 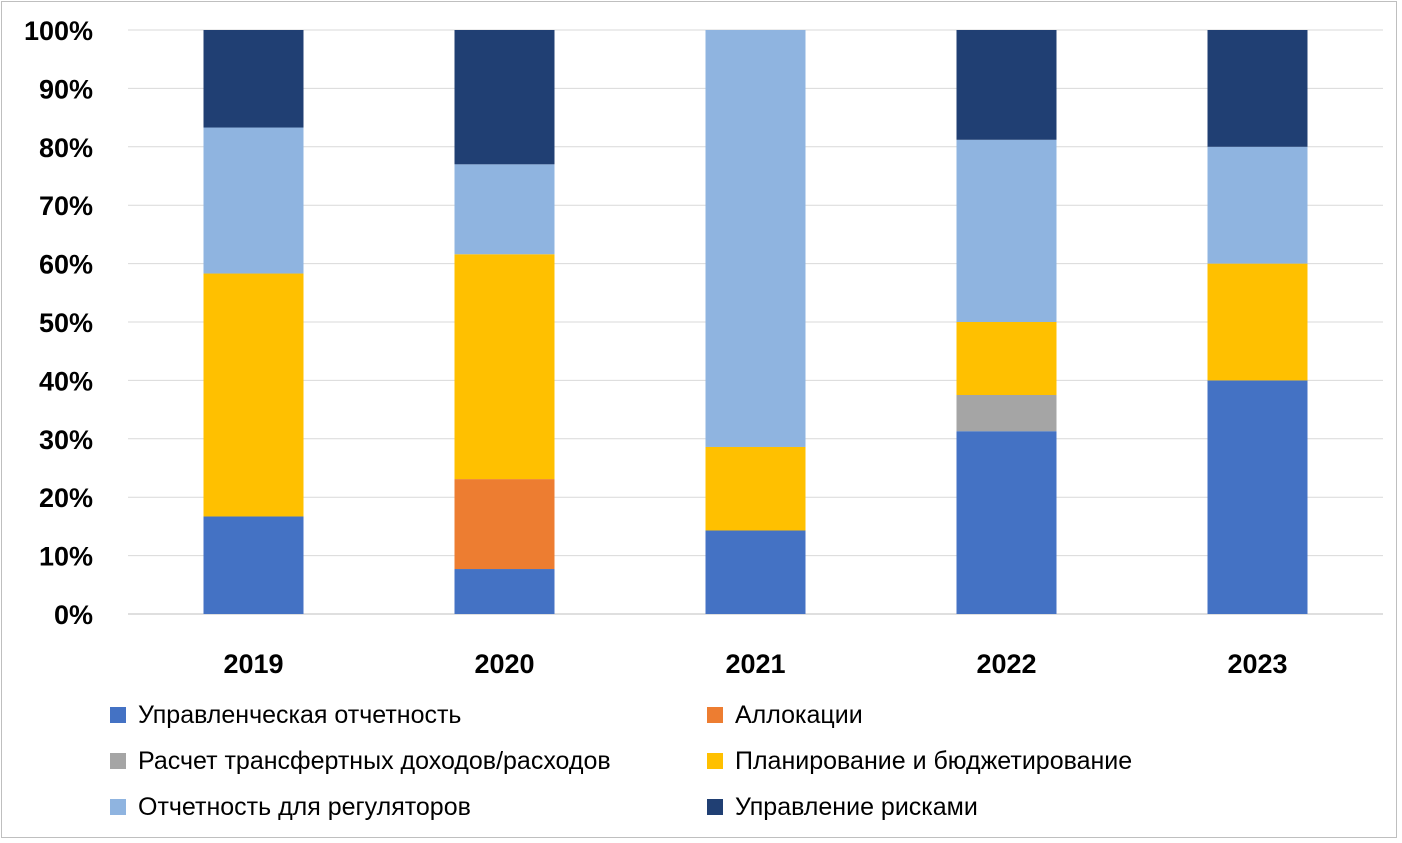 What do you see at coordinates (374, 760) in the screenshot?
I see `legend-label: Расчет трансфертных доходов/расходов` at bounding box center [374, 760].